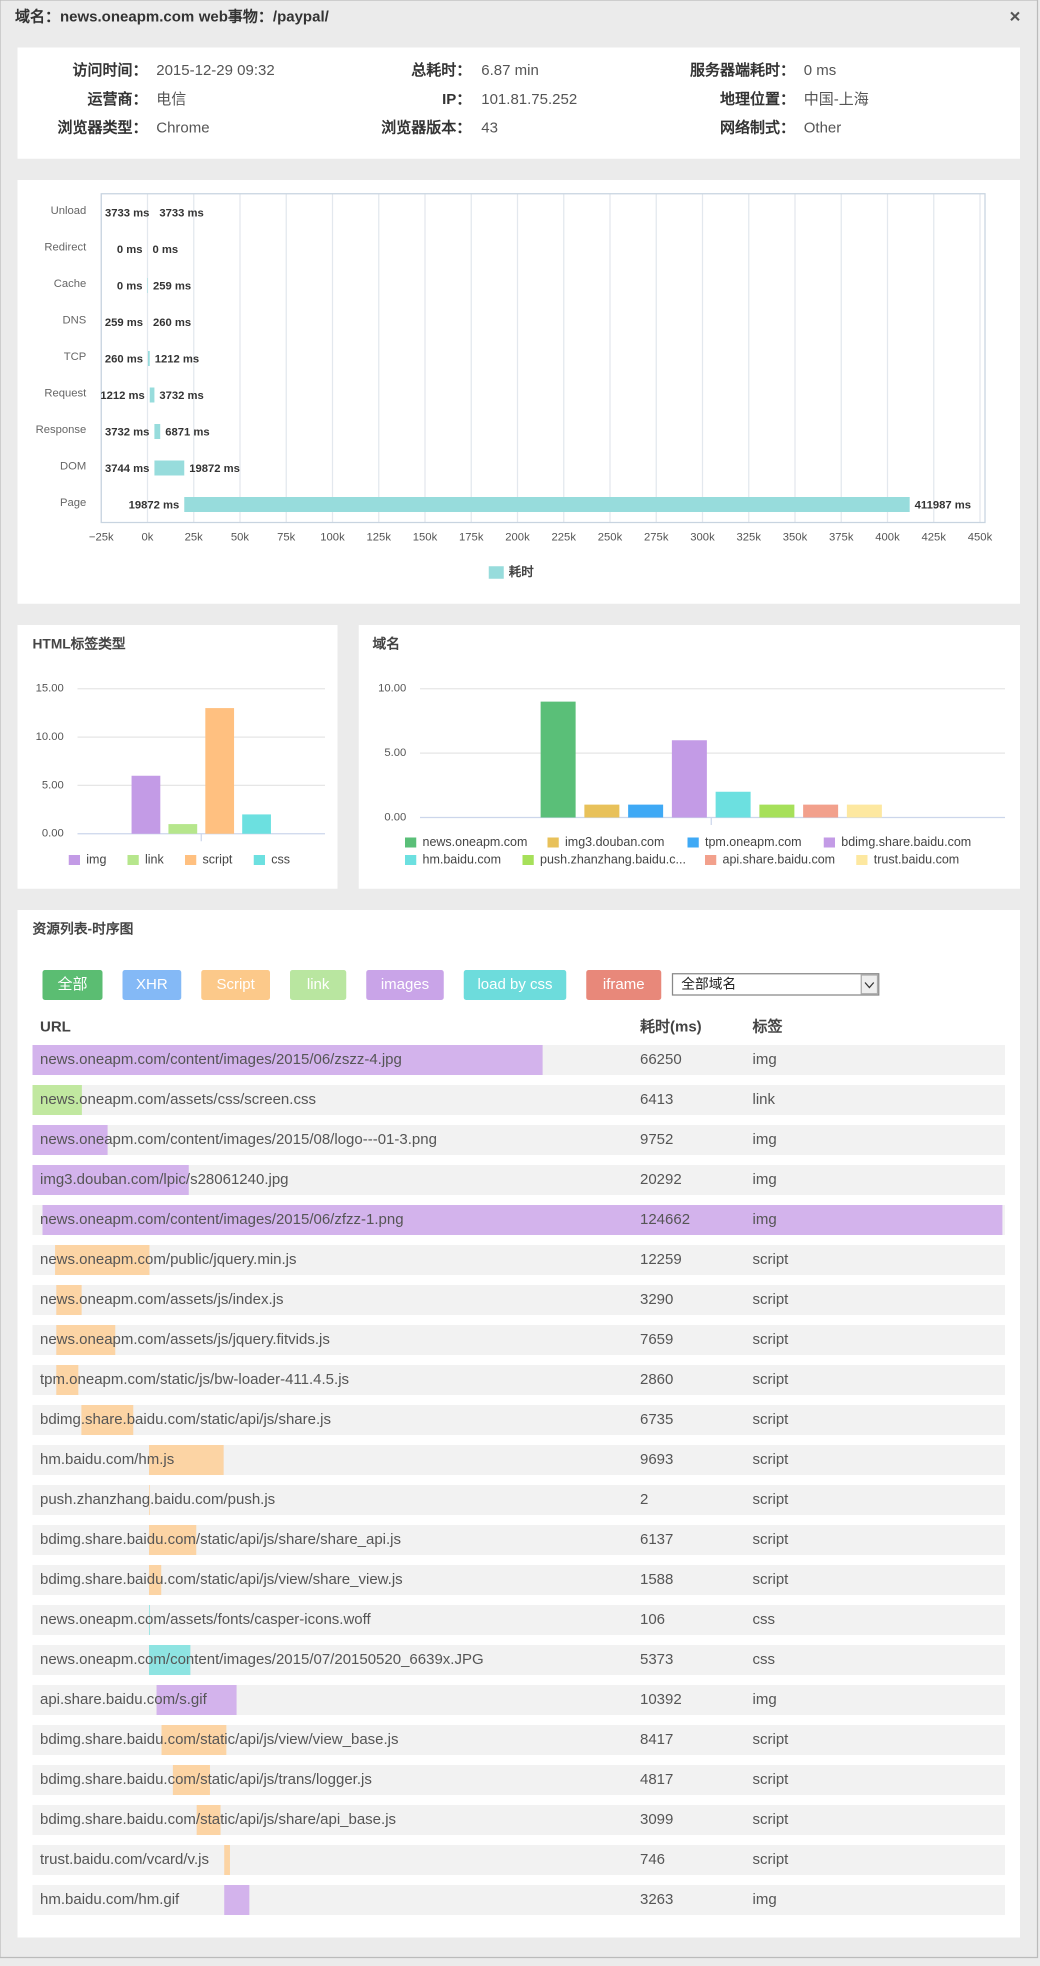 This screenshot has height=1966, width=1040. I want to click on end-label: 411987 ms, so click(943, 506).